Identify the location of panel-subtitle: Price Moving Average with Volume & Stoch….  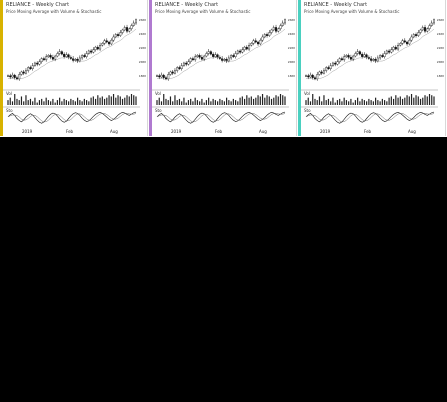
(54, 11).